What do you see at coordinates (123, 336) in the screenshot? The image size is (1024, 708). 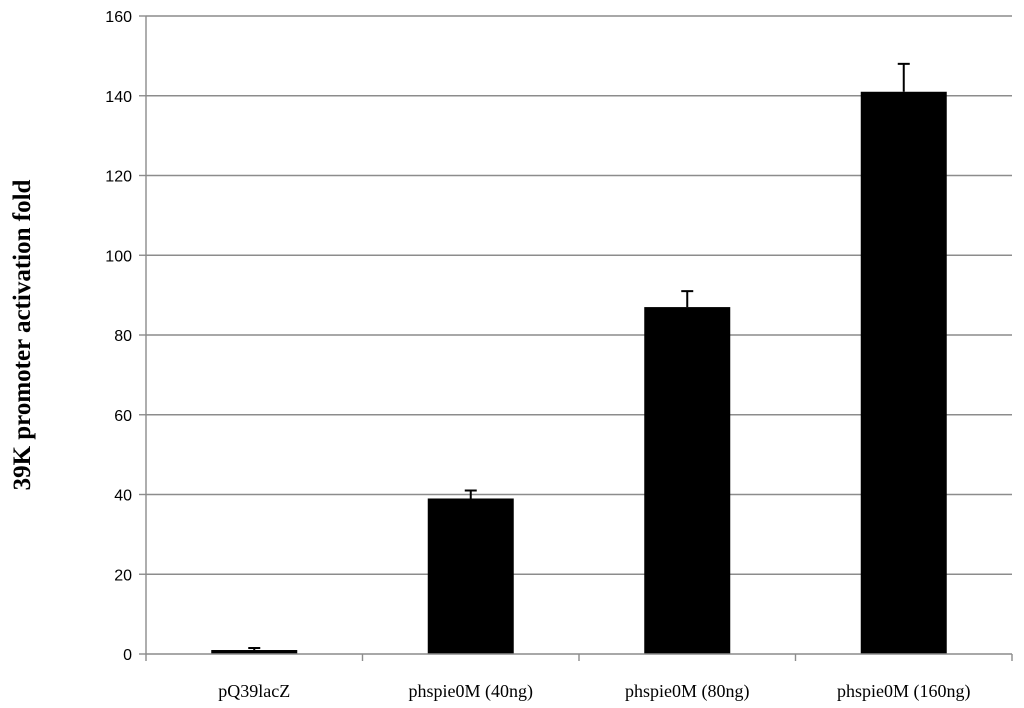 I see `y-tick-label: 80` at bounding box center [123, 336].